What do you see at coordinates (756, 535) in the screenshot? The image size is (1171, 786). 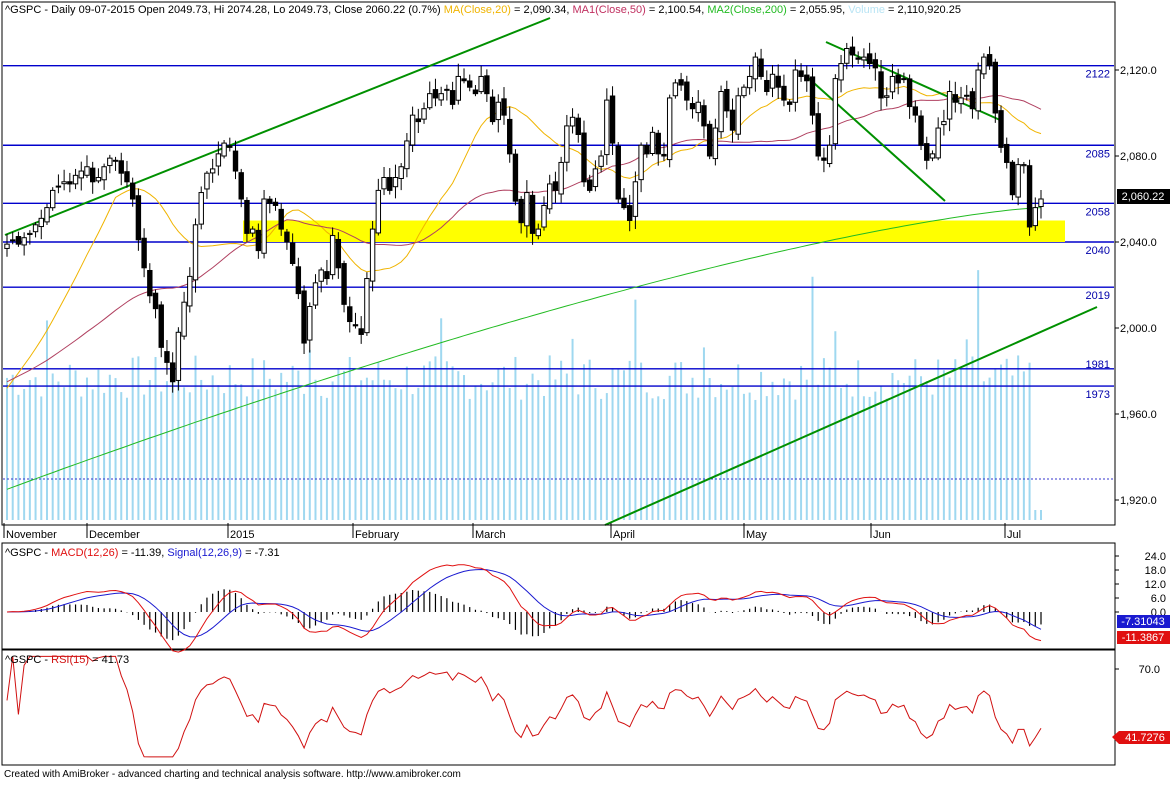 I see `month-label: May` at bounding box center [756, 535].